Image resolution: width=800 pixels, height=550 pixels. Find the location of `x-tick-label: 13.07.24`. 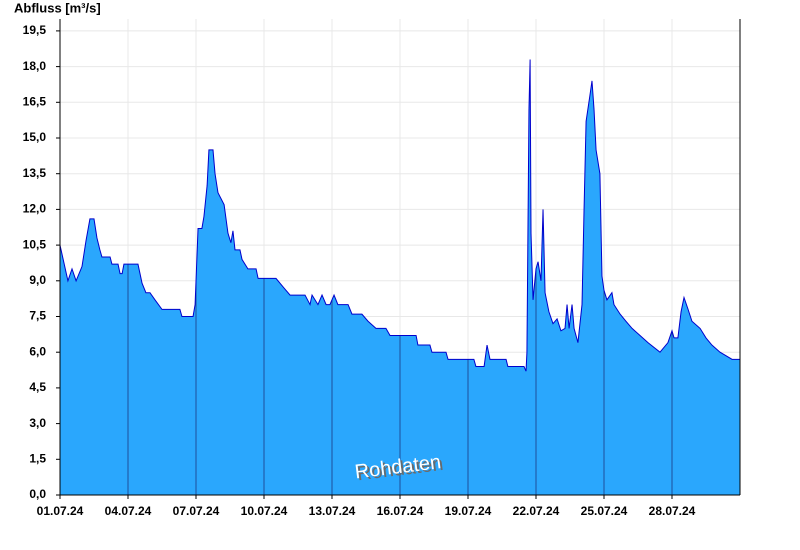

x-tick-label: 13.07.24 is located at coordinates (332, 511).